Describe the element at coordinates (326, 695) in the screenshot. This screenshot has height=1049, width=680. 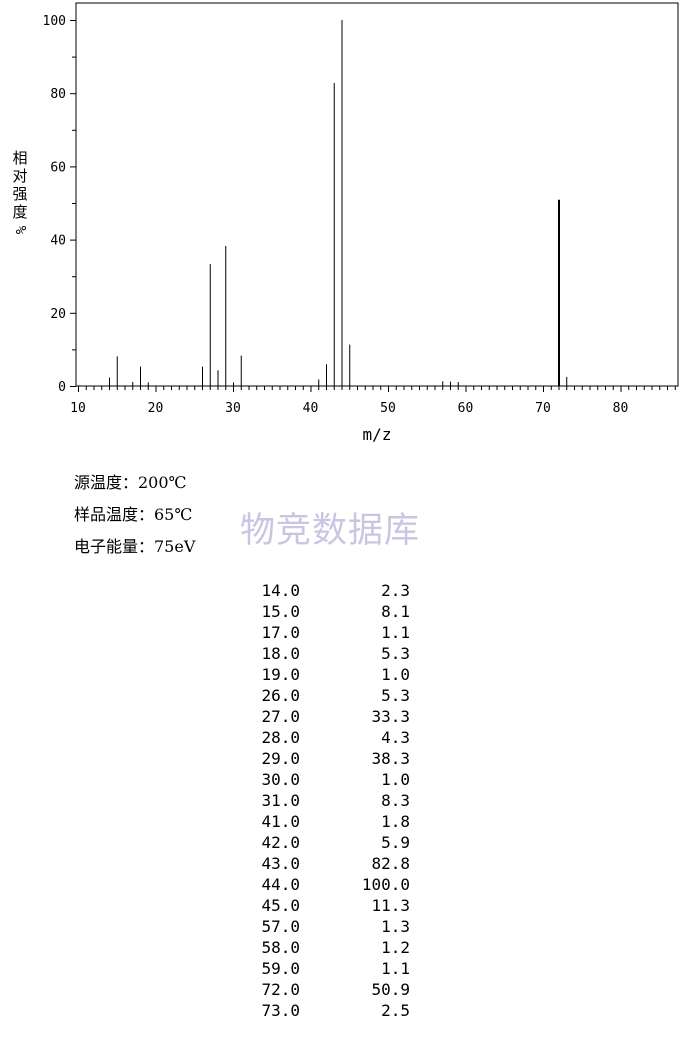
I see `table-row: 26.0 5.3` at that location.